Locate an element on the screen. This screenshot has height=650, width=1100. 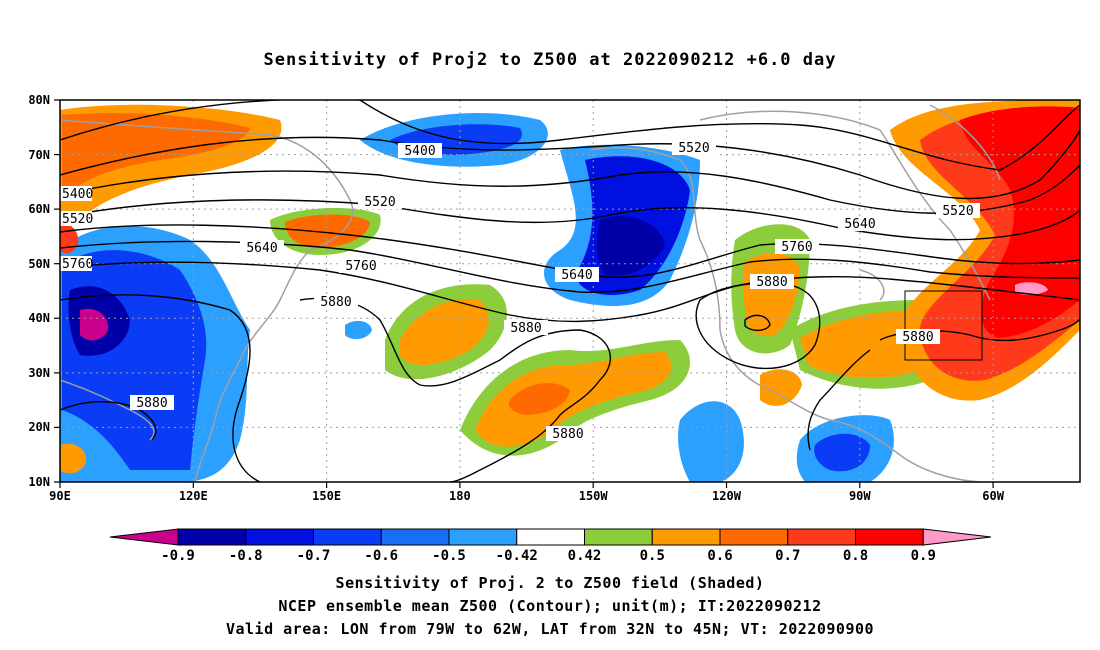
colorbar-label: 0.42 is located at coordinates (585, 556).